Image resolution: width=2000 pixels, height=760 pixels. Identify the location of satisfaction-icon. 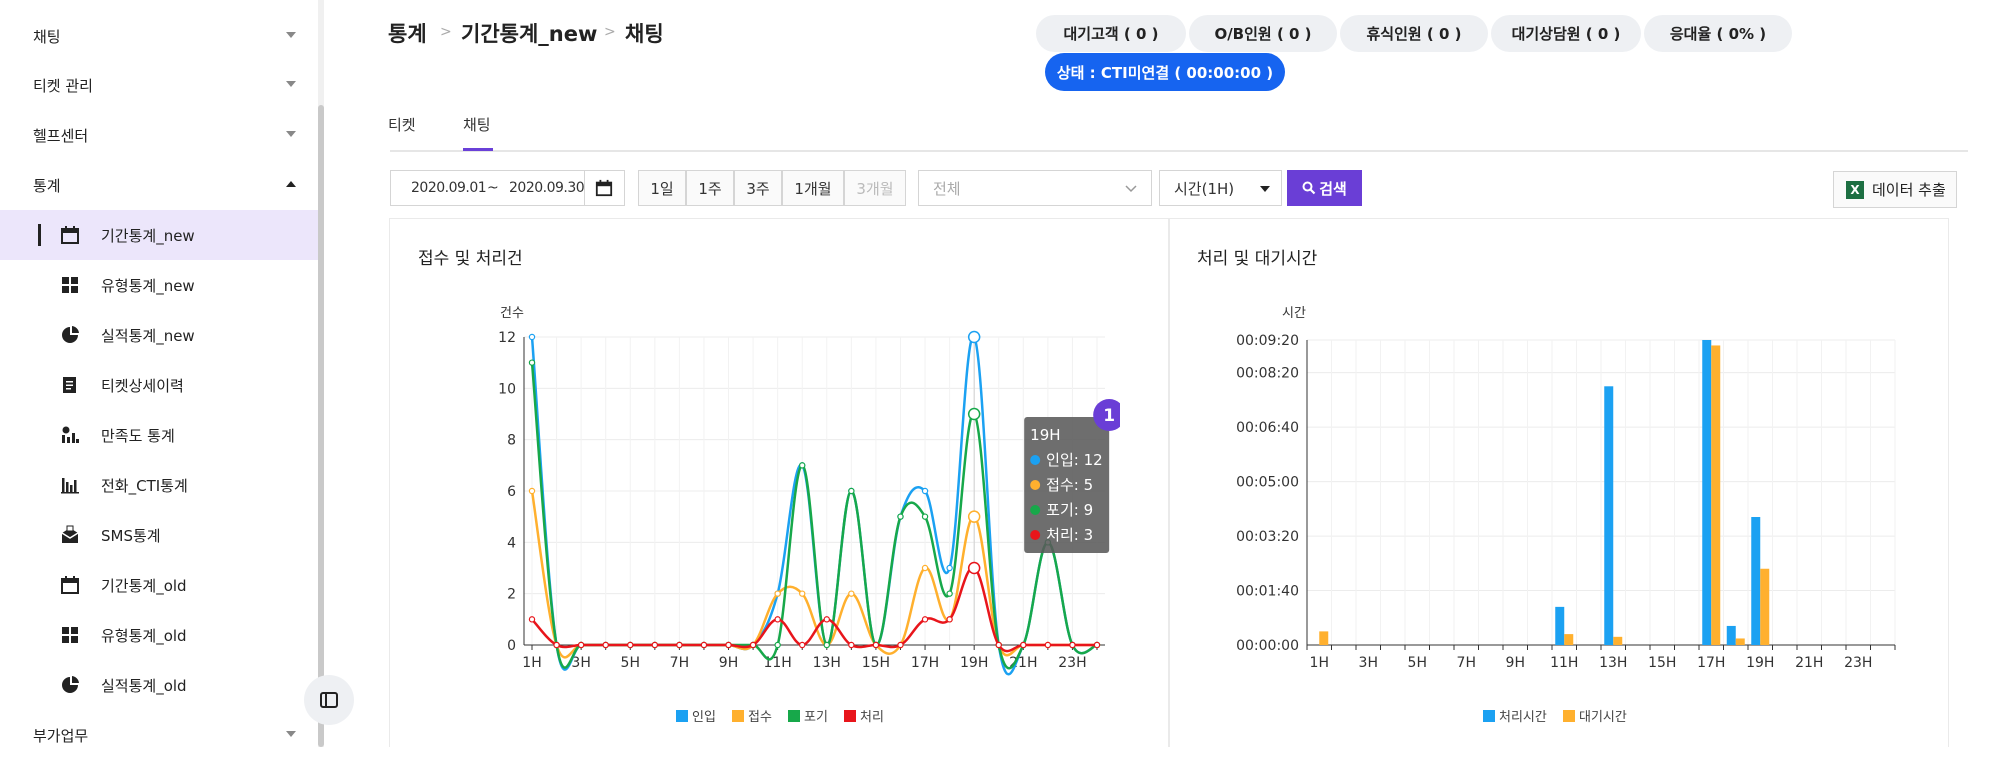
(70, 434).